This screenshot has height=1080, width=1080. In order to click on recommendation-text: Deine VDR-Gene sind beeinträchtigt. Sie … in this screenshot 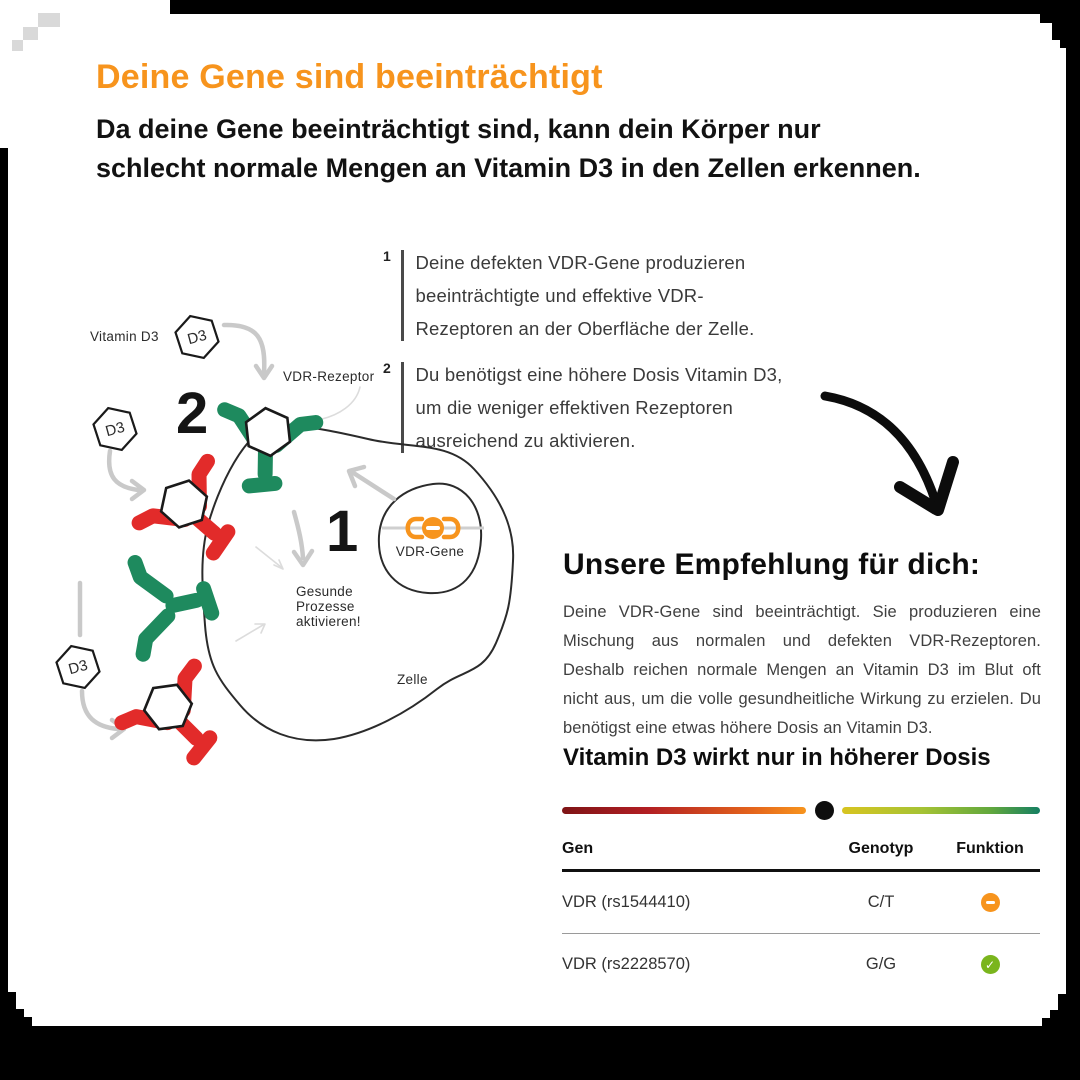, I will do `click(802, 670)`.